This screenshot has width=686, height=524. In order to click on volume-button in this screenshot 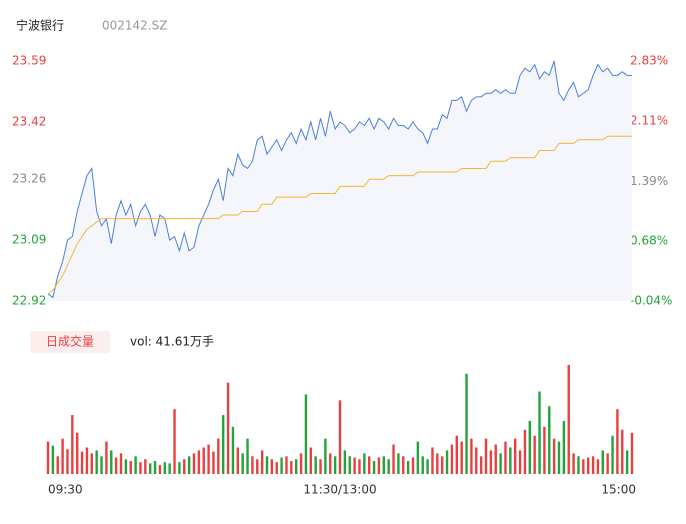, I will do `click(70, 342)`.